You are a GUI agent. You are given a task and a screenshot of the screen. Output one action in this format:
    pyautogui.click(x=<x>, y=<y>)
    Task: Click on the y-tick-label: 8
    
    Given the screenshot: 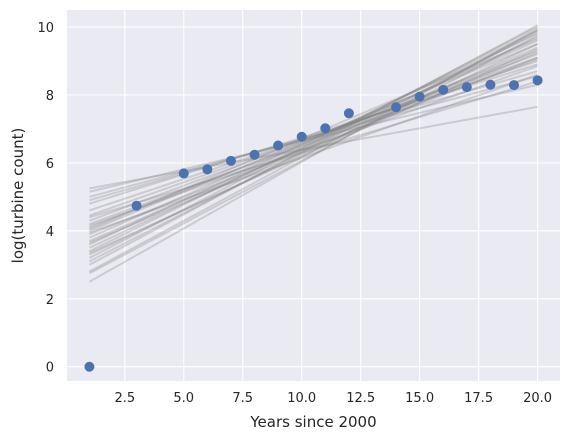 What is the action you would take?
    pyautogui.click(x=50, y=96)
    